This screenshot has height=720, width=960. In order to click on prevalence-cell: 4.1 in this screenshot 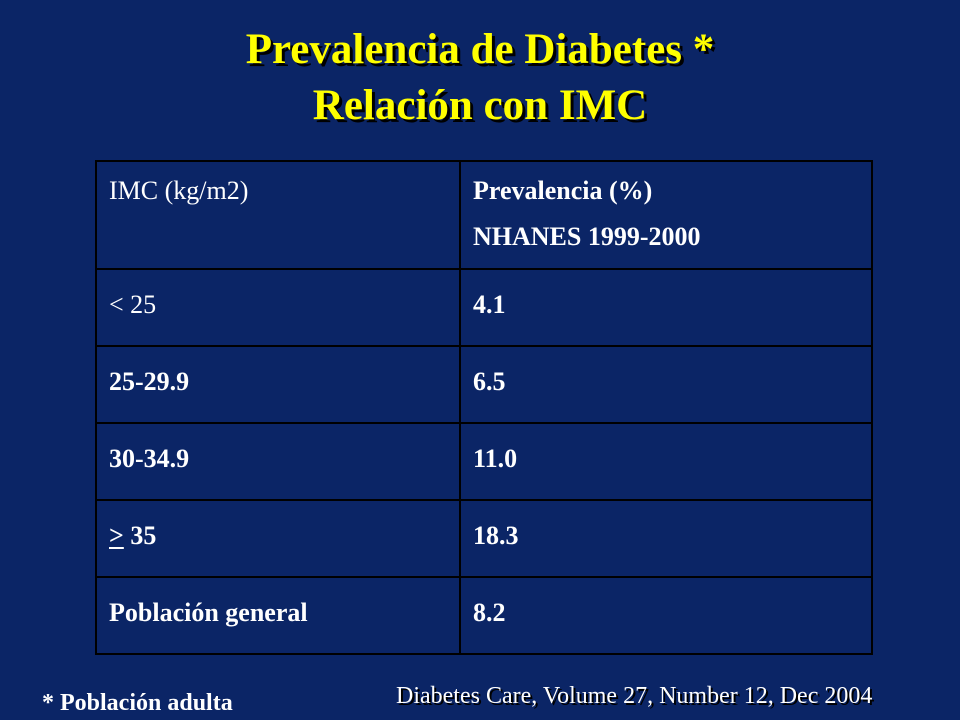, I will do `click(666, 307)`.